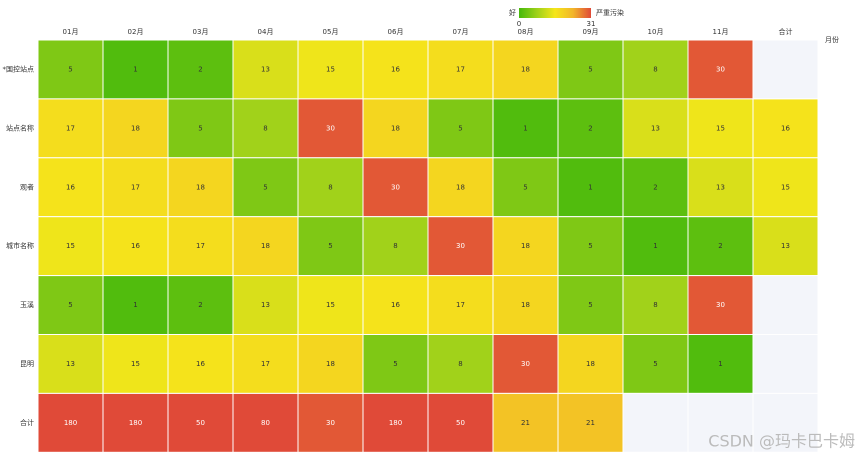  What do you see at coordinates (265, 423) in the screenshot?
I see `cell-label: 80` at bounding box center [265, 423].